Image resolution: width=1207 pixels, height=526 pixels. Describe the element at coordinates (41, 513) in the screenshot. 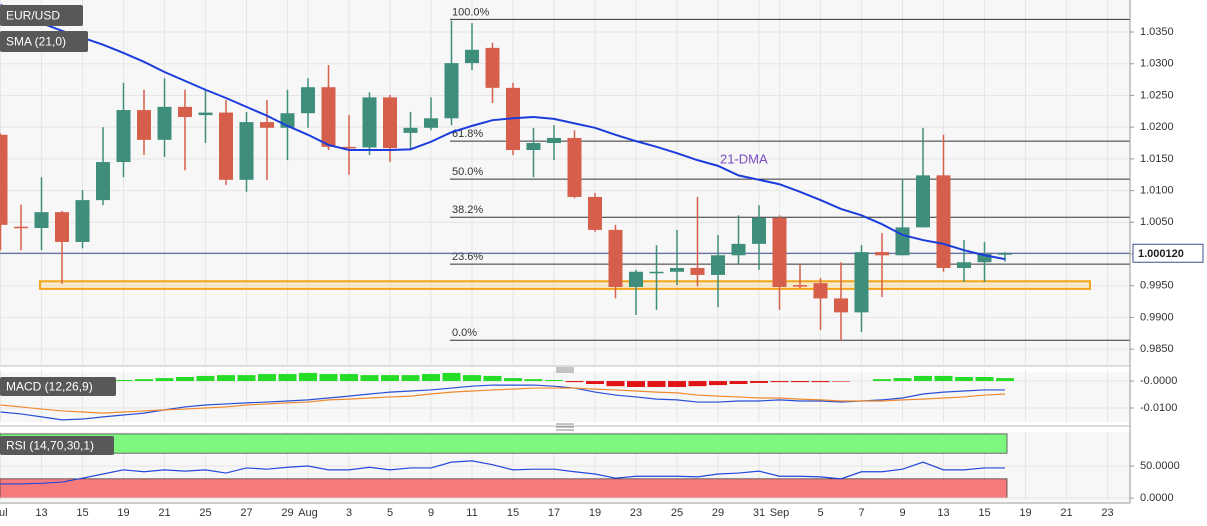

I see `x-tick-label: 13` at that location.